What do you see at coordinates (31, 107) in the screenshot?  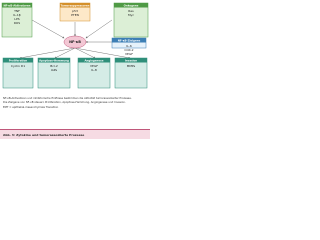 I see `paragraph: EMT = epithelial-mesenchymale Transition` at bounding box center [31, 107].